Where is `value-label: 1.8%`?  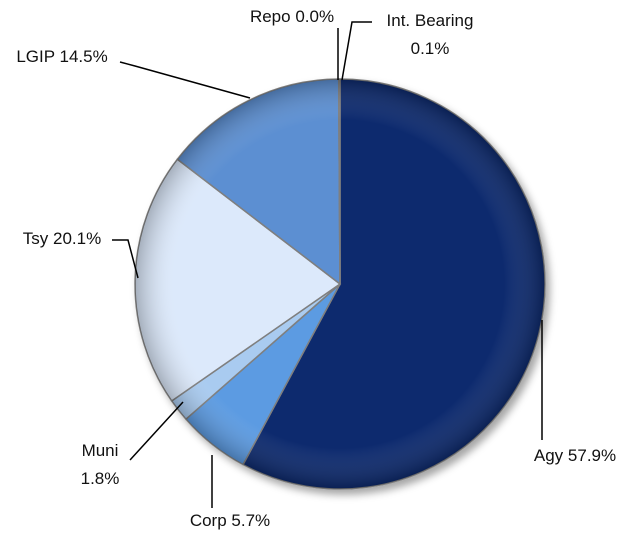
value-label: 1.8% is located at coordinates (100, 478).